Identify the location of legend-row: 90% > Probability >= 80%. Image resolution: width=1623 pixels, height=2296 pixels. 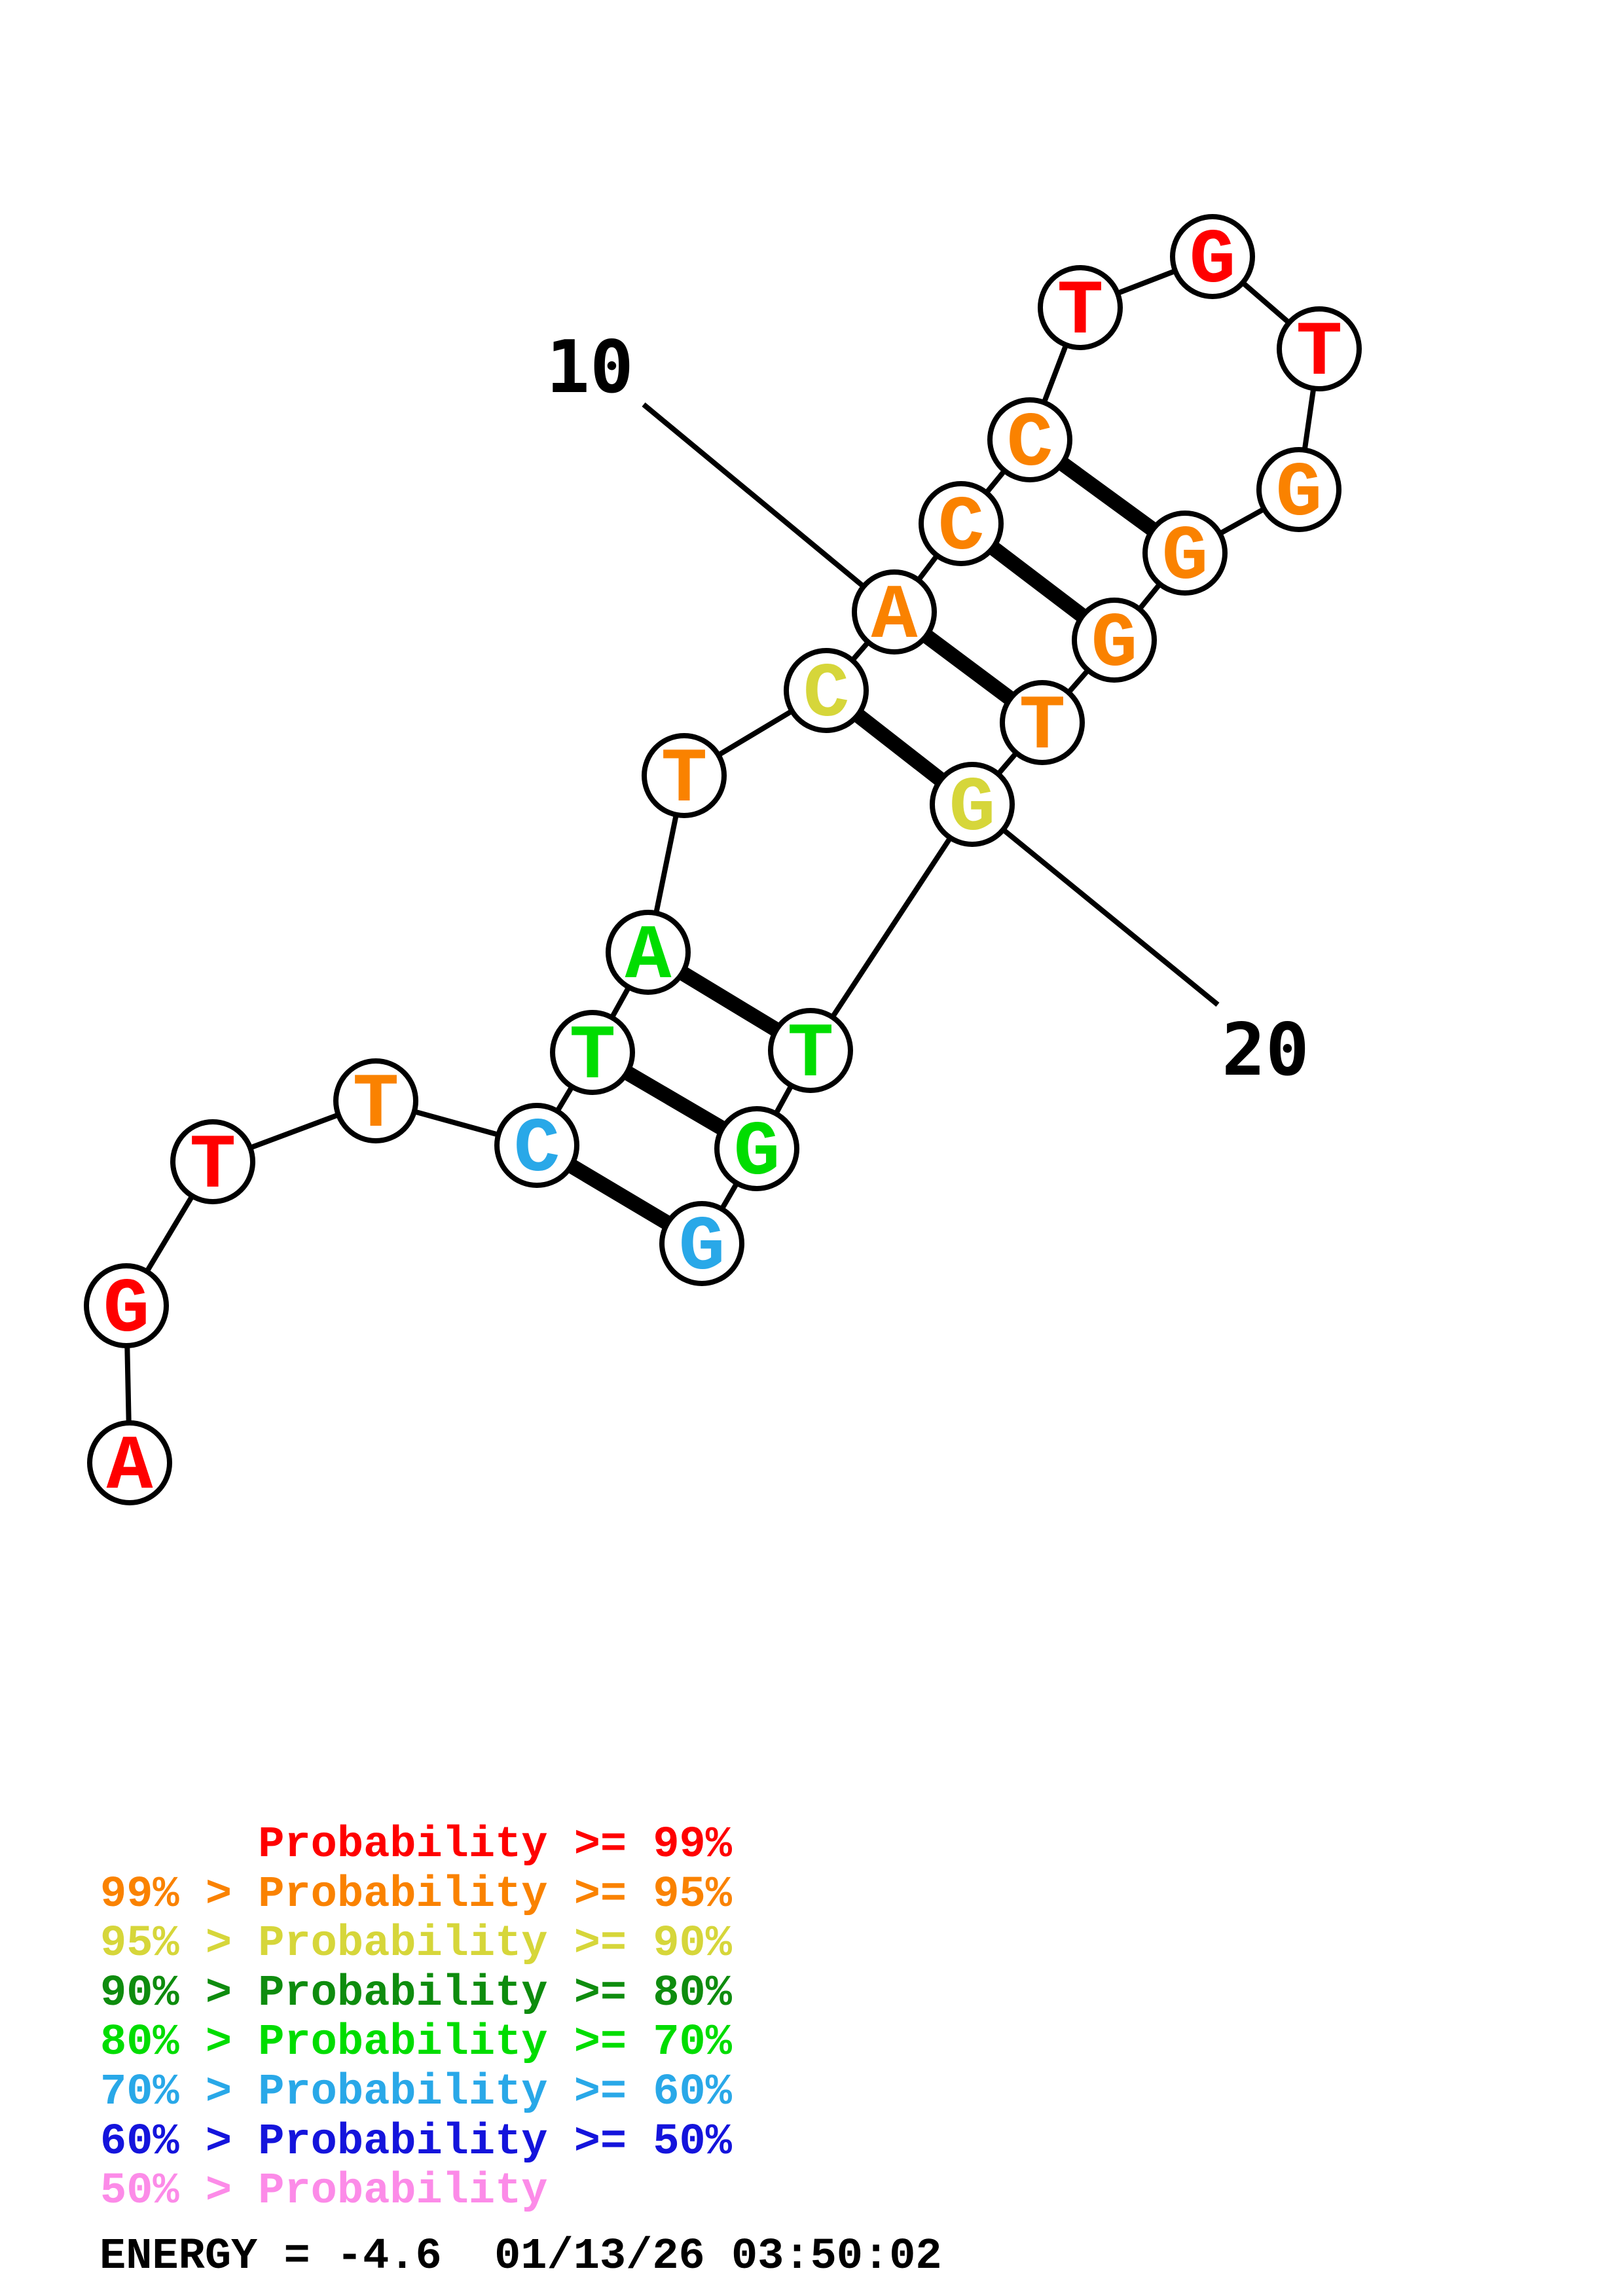
(416, 1993).